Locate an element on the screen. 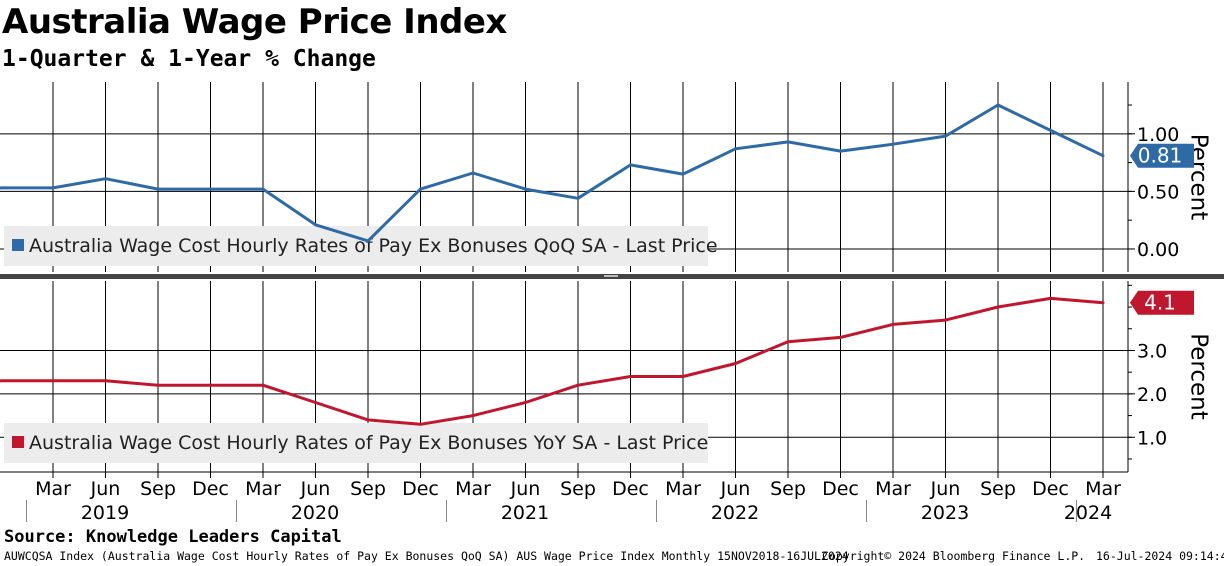 The image size is (1224, 566). y-axis-title: Percent is located at coordinates (1199, 376).